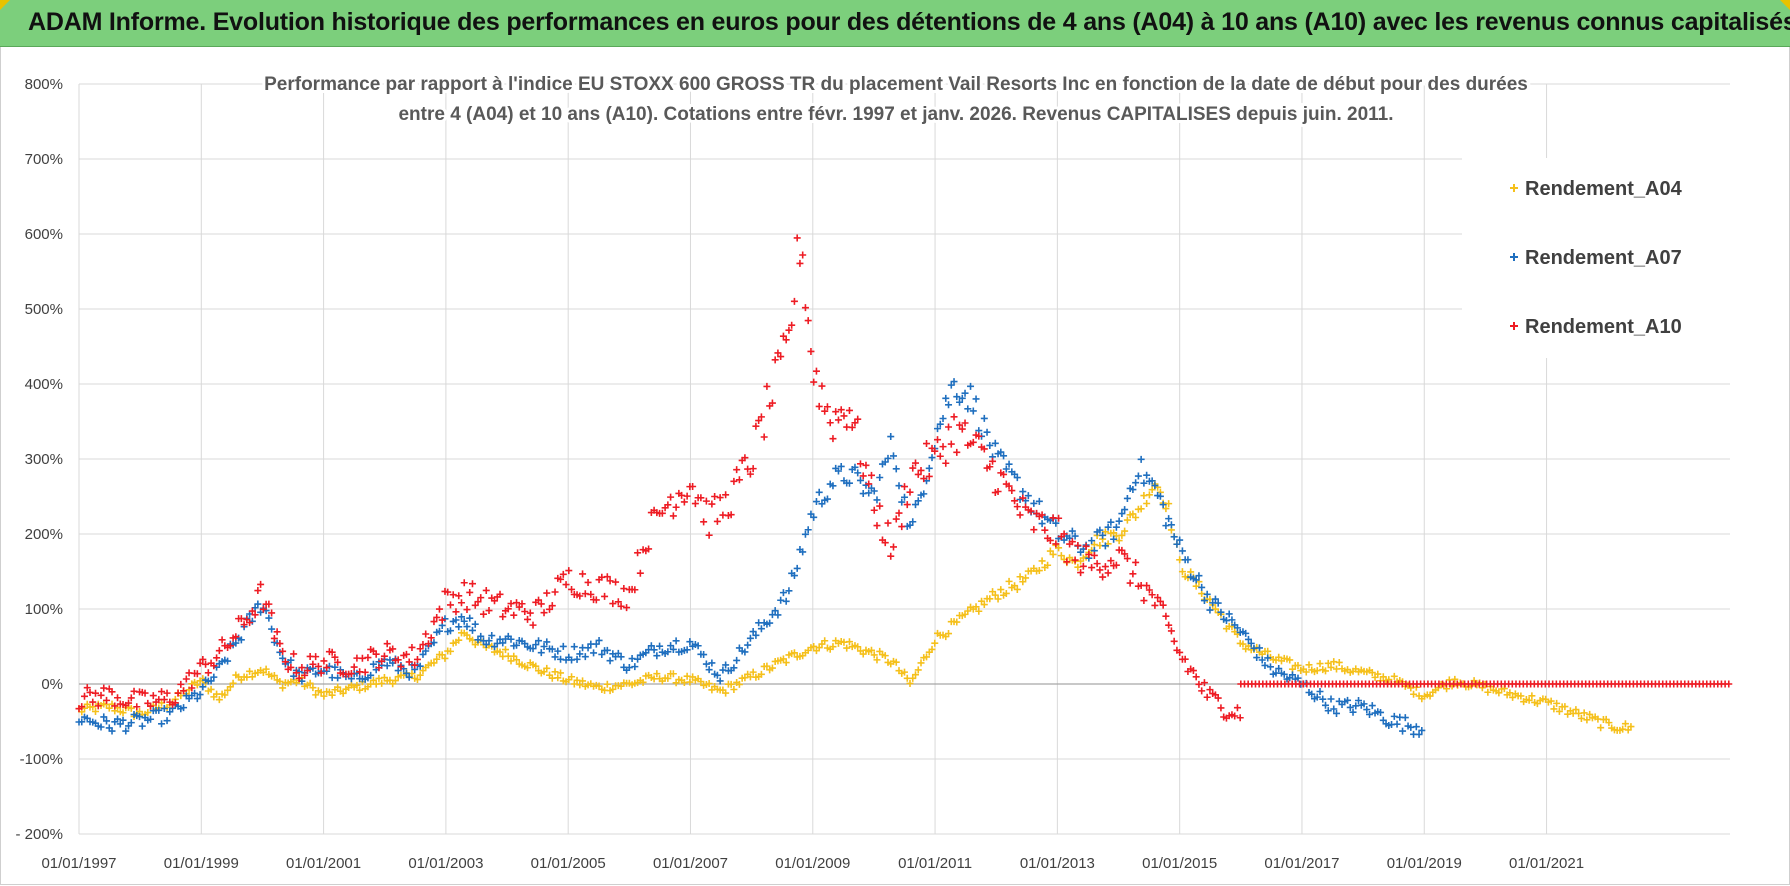 The width and height of the screenshot is (1790, 886). I want to click on legend-label: Rendement_A10, so click(1603, 327).